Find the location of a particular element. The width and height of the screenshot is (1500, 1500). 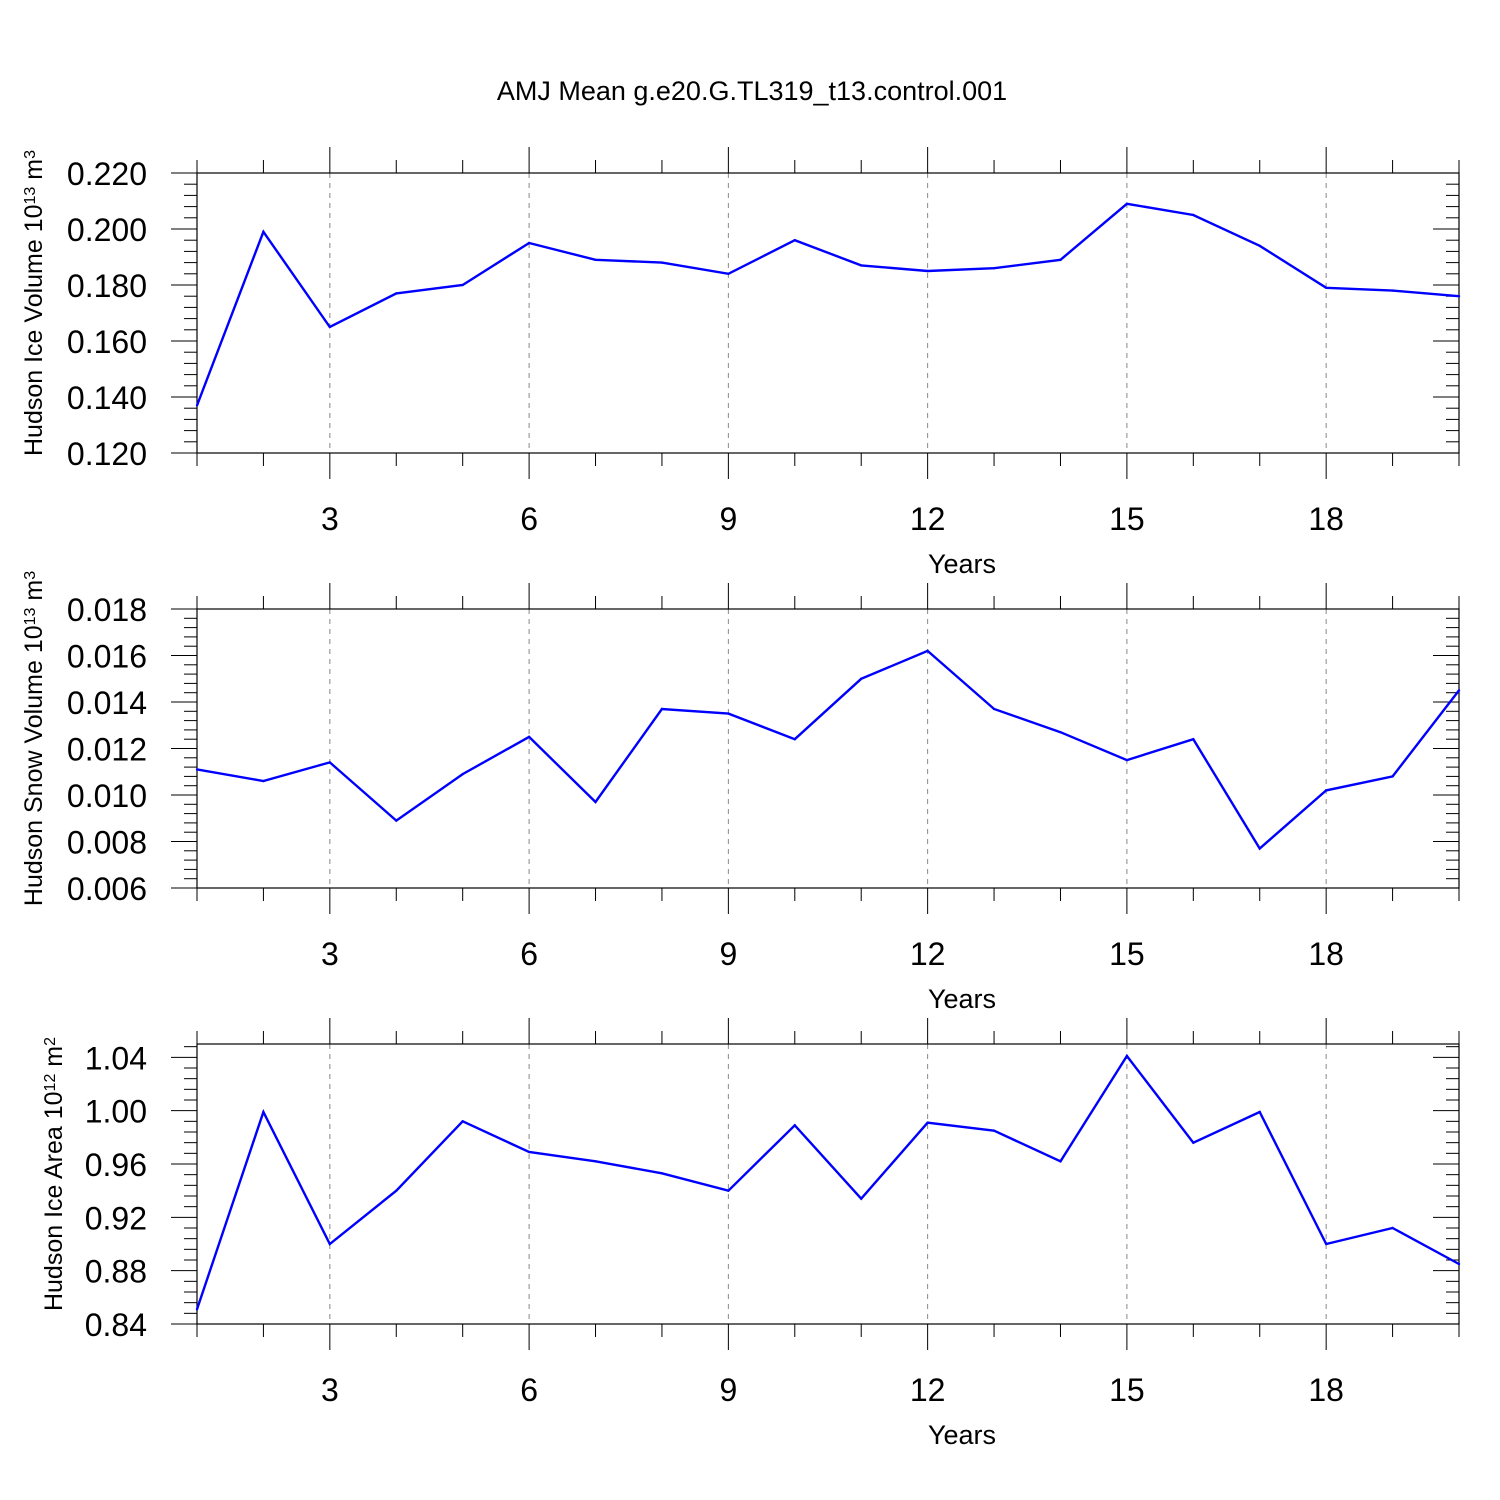

y-tick-label: 0.96 is located at coordinates (116, 1165).